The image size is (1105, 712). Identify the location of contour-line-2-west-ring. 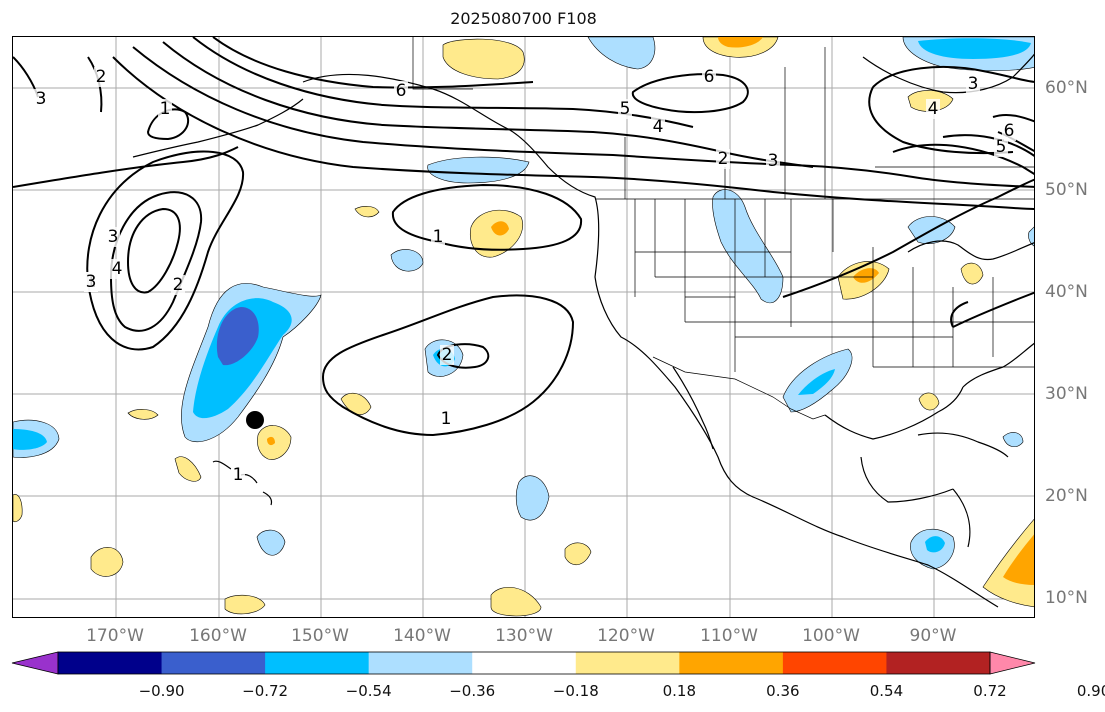
(156, 261).